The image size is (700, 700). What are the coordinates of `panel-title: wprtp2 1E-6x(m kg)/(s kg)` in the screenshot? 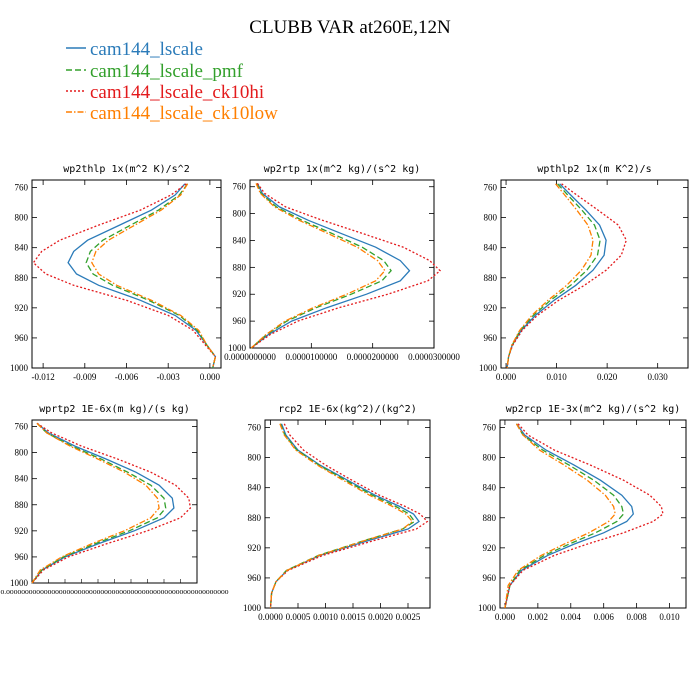 It's located at (114, 409).